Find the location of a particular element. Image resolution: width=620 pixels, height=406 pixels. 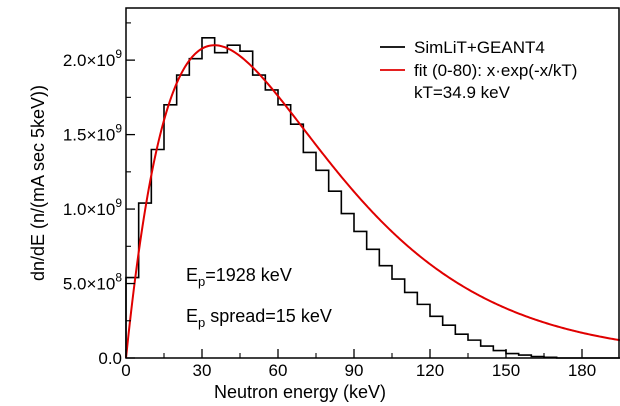

y-tick-label-4: 2.0×10⁹ is located at coordinates (92, 58).